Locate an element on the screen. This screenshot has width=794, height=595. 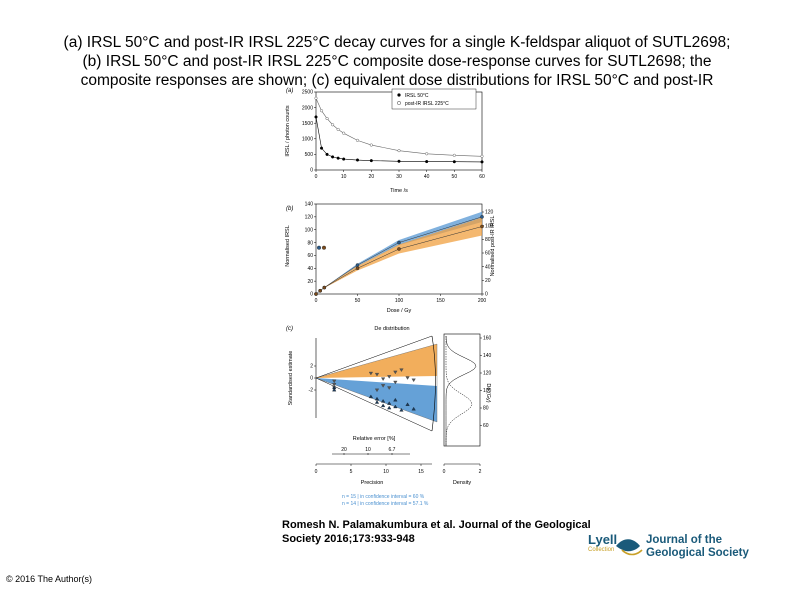
panel-a-ytick-label: 500 is located at coordinates (309, 155).